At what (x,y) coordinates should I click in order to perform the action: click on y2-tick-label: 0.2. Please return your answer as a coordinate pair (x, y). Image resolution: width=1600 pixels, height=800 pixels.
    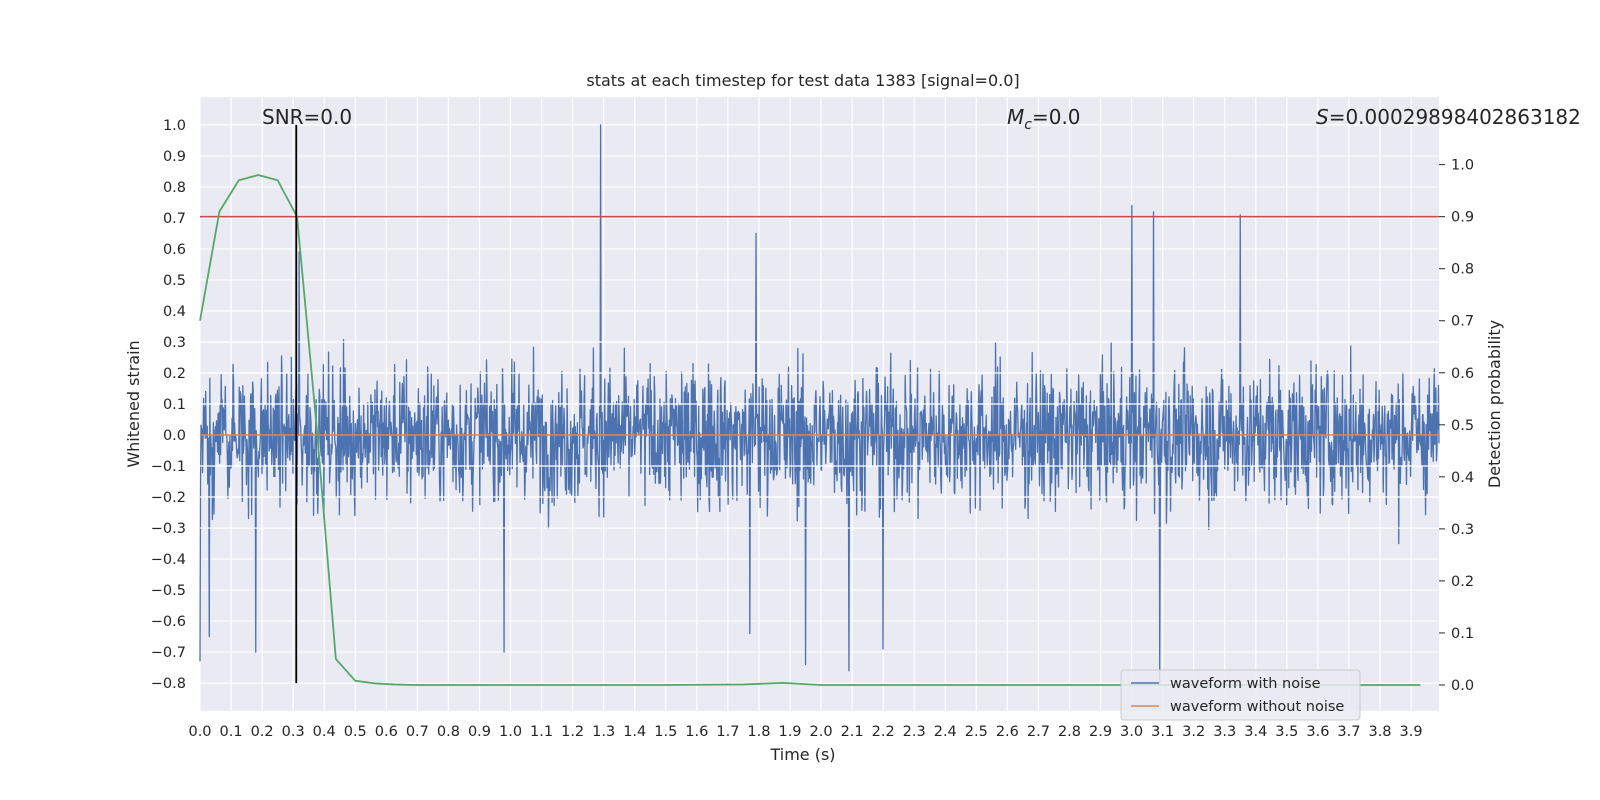
    Looking at the image, I should click on (1462, 582).